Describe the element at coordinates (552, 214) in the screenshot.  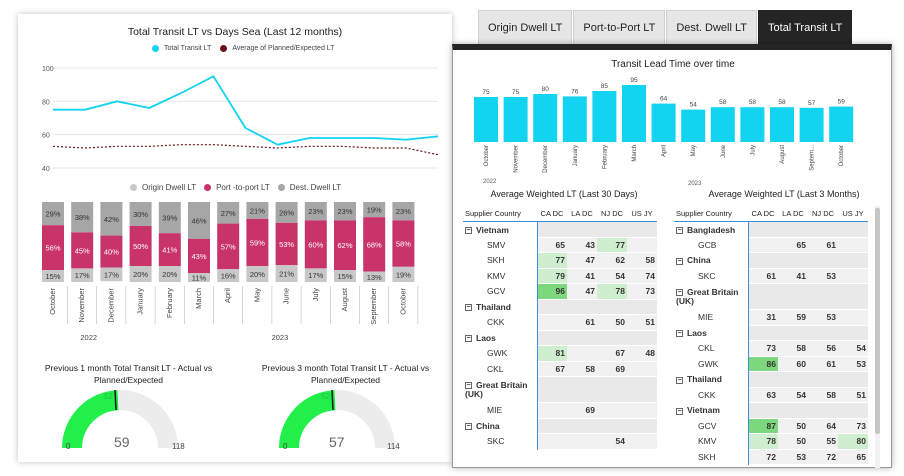
I see `matrix1-col-header: CA DC` at that location.